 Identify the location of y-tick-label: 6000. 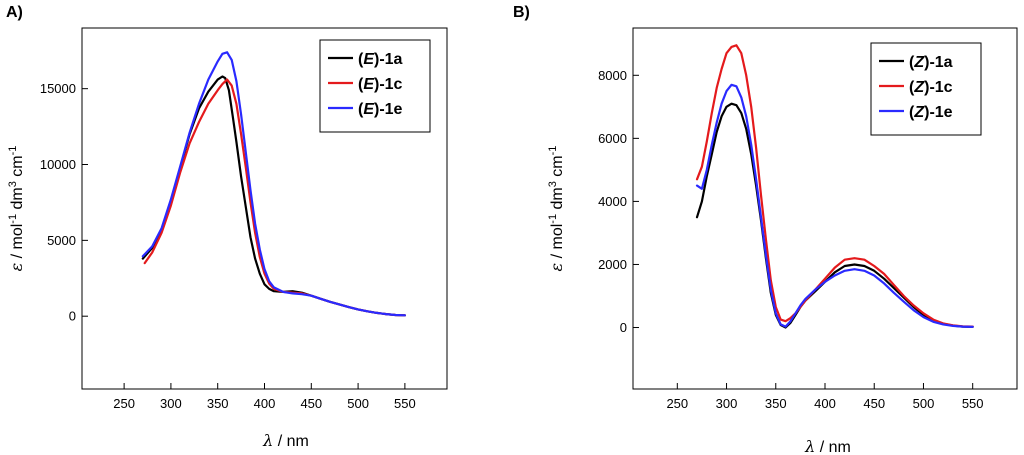
(612, 138).